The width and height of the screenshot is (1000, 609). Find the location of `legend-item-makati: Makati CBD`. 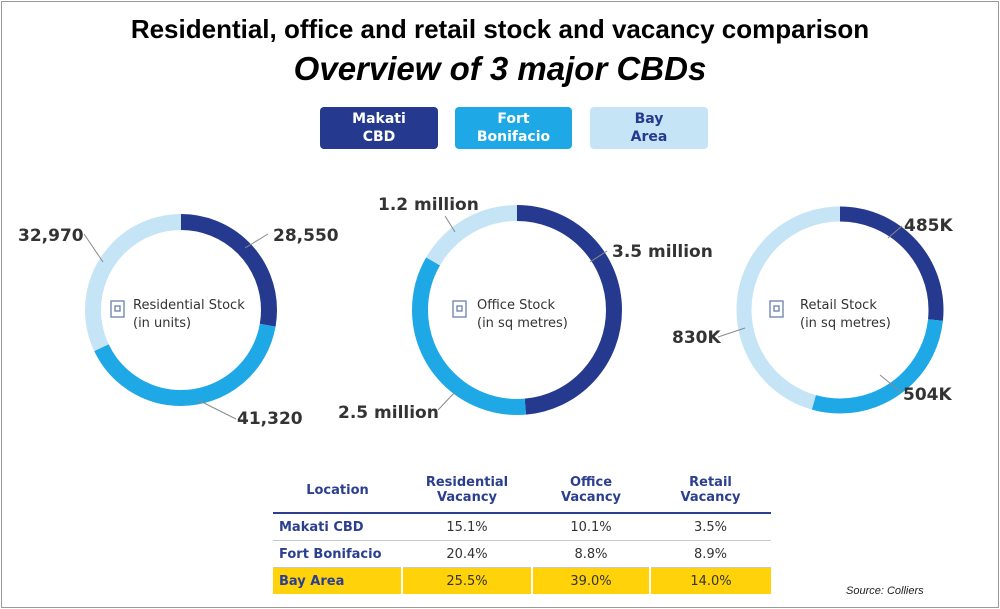

legend-item-makati: Makati CBD is located at coordinates (379, 128).